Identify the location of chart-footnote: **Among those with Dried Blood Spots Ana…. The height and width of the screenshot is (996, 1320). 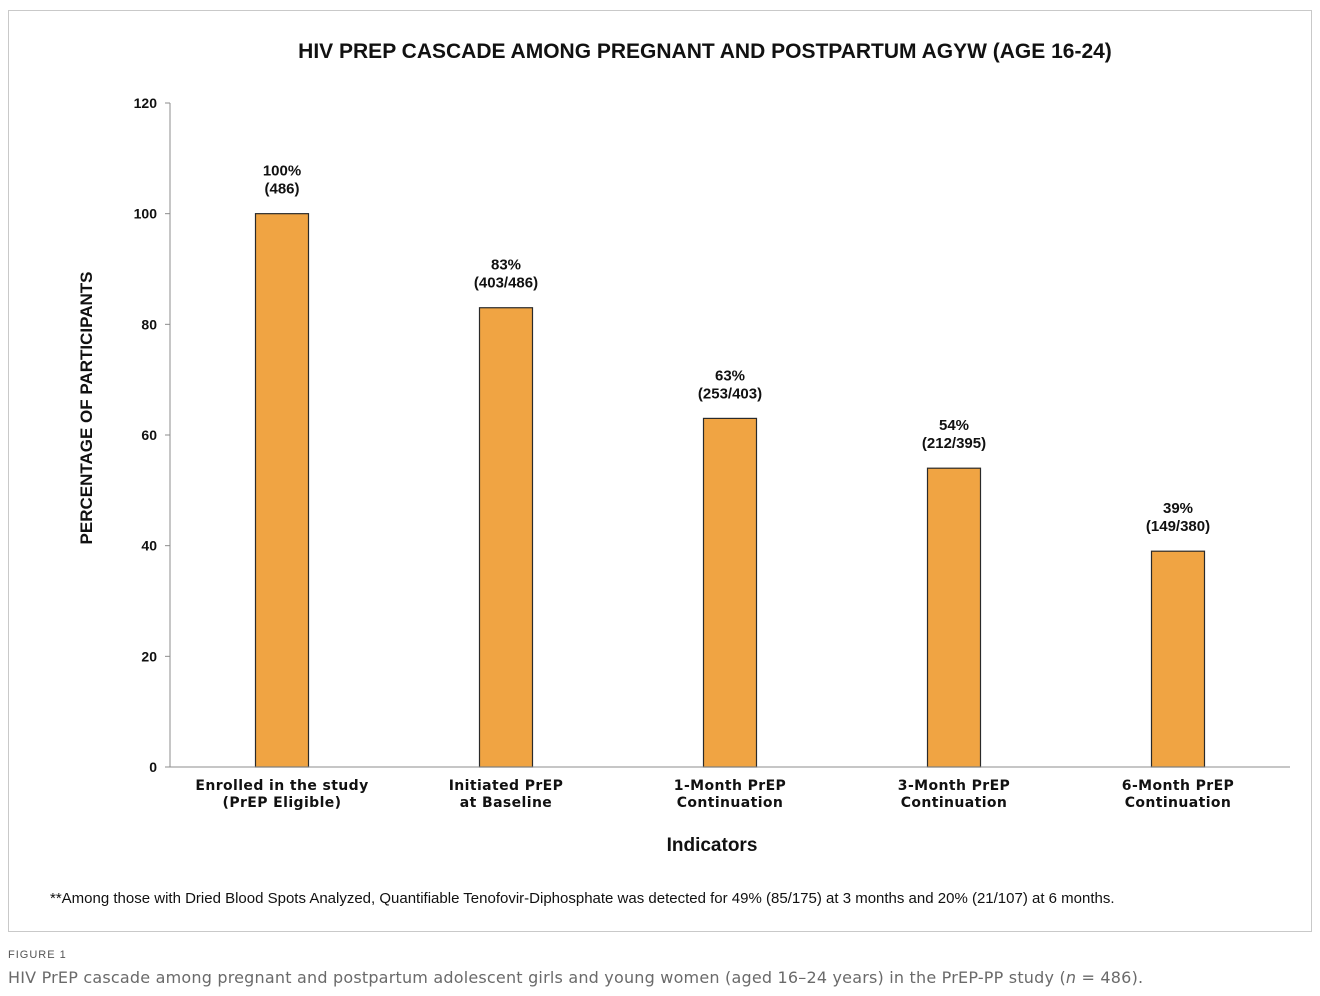
(582, 898).